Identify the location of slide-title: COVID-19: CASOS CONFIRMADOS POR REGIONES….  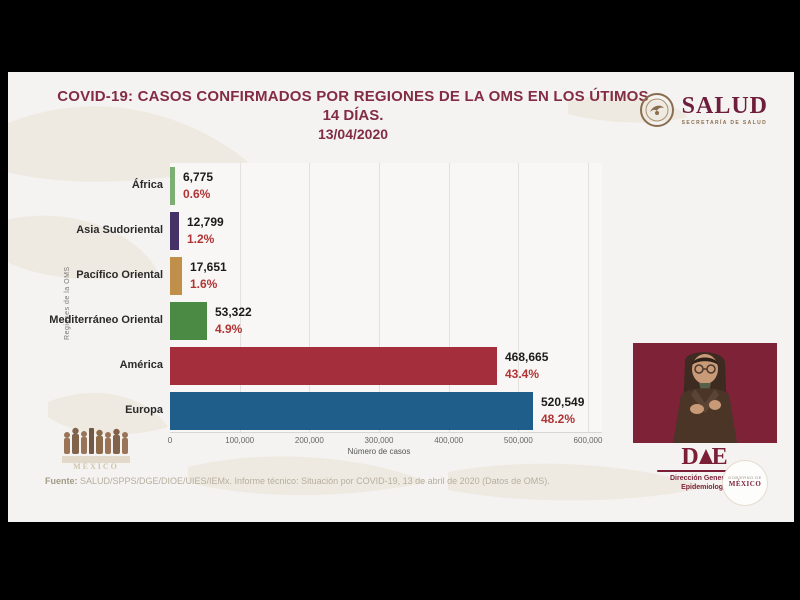
(353, 115).